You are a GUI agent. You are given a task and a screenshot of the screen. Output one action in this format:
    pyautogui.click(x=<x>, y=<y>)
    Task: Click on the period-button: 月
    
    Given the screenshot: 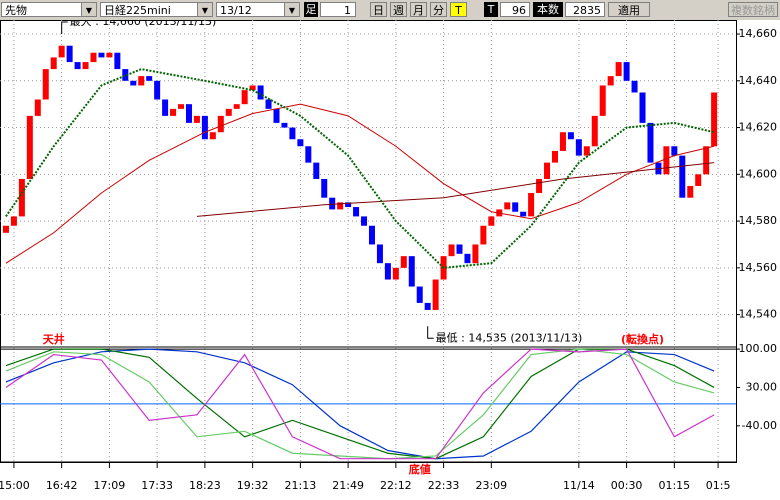 What is the action you would take?
    pyautogui.click(x=418, y=9)
    